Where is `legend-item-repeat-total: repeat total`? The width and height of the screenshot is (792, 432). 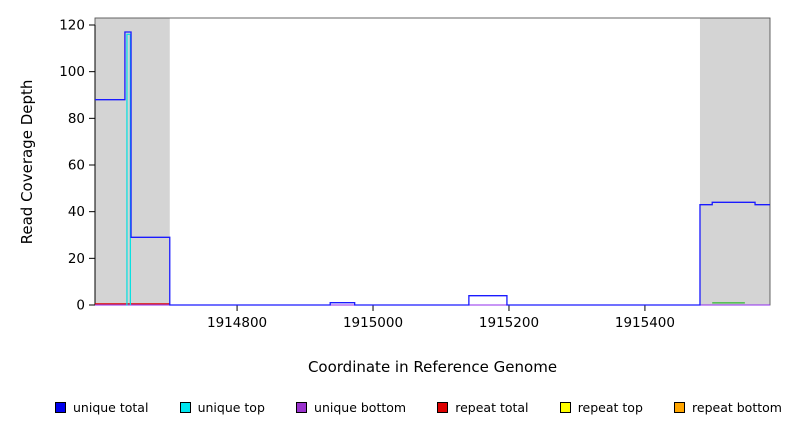
legend-item-repeat-total: repeat total is located at coordinates (483, 407).